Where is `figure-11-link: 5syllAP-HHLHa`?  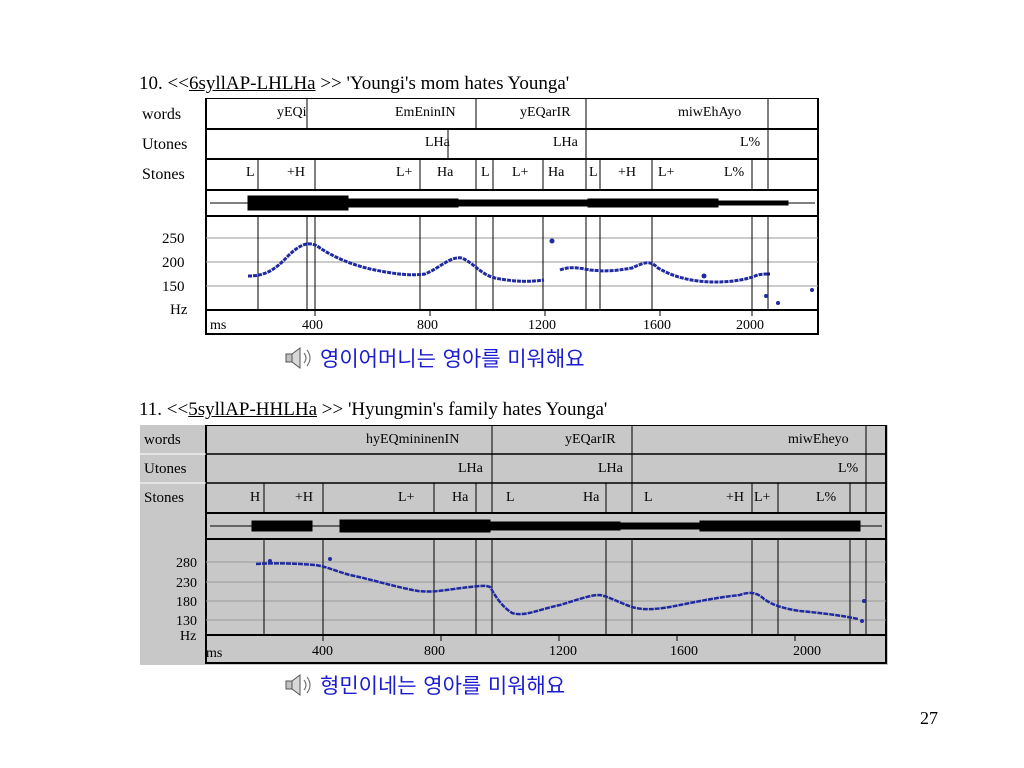
figure-11-link: 5syllAP-HHLHa is located at coordinates (253, 409).